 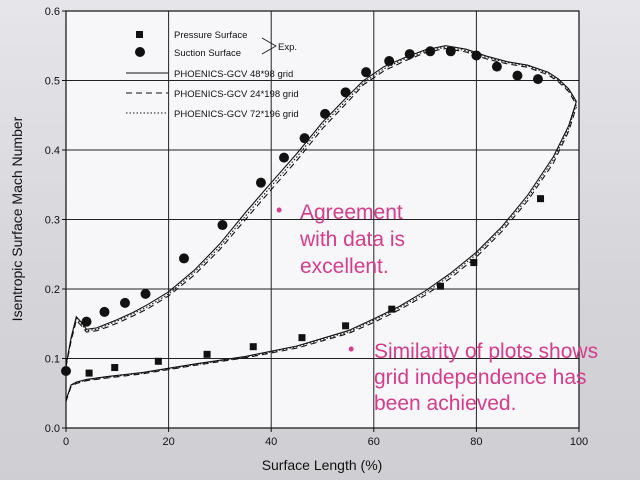 What do you see at coordinates (374, 442) in the screenshot?
I see `x-tick-label: 60` at bounding box center [374, 442].